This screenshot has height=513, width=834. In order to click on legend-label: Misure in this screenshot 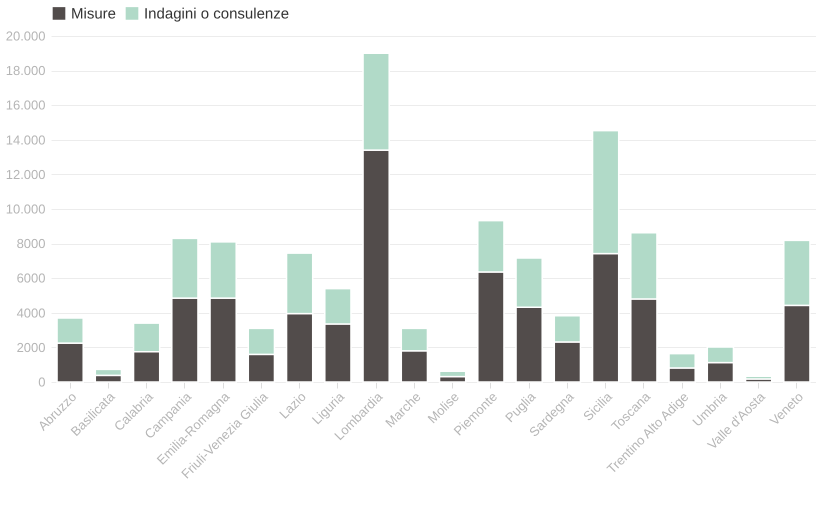, I will do `click(93, 13)`.